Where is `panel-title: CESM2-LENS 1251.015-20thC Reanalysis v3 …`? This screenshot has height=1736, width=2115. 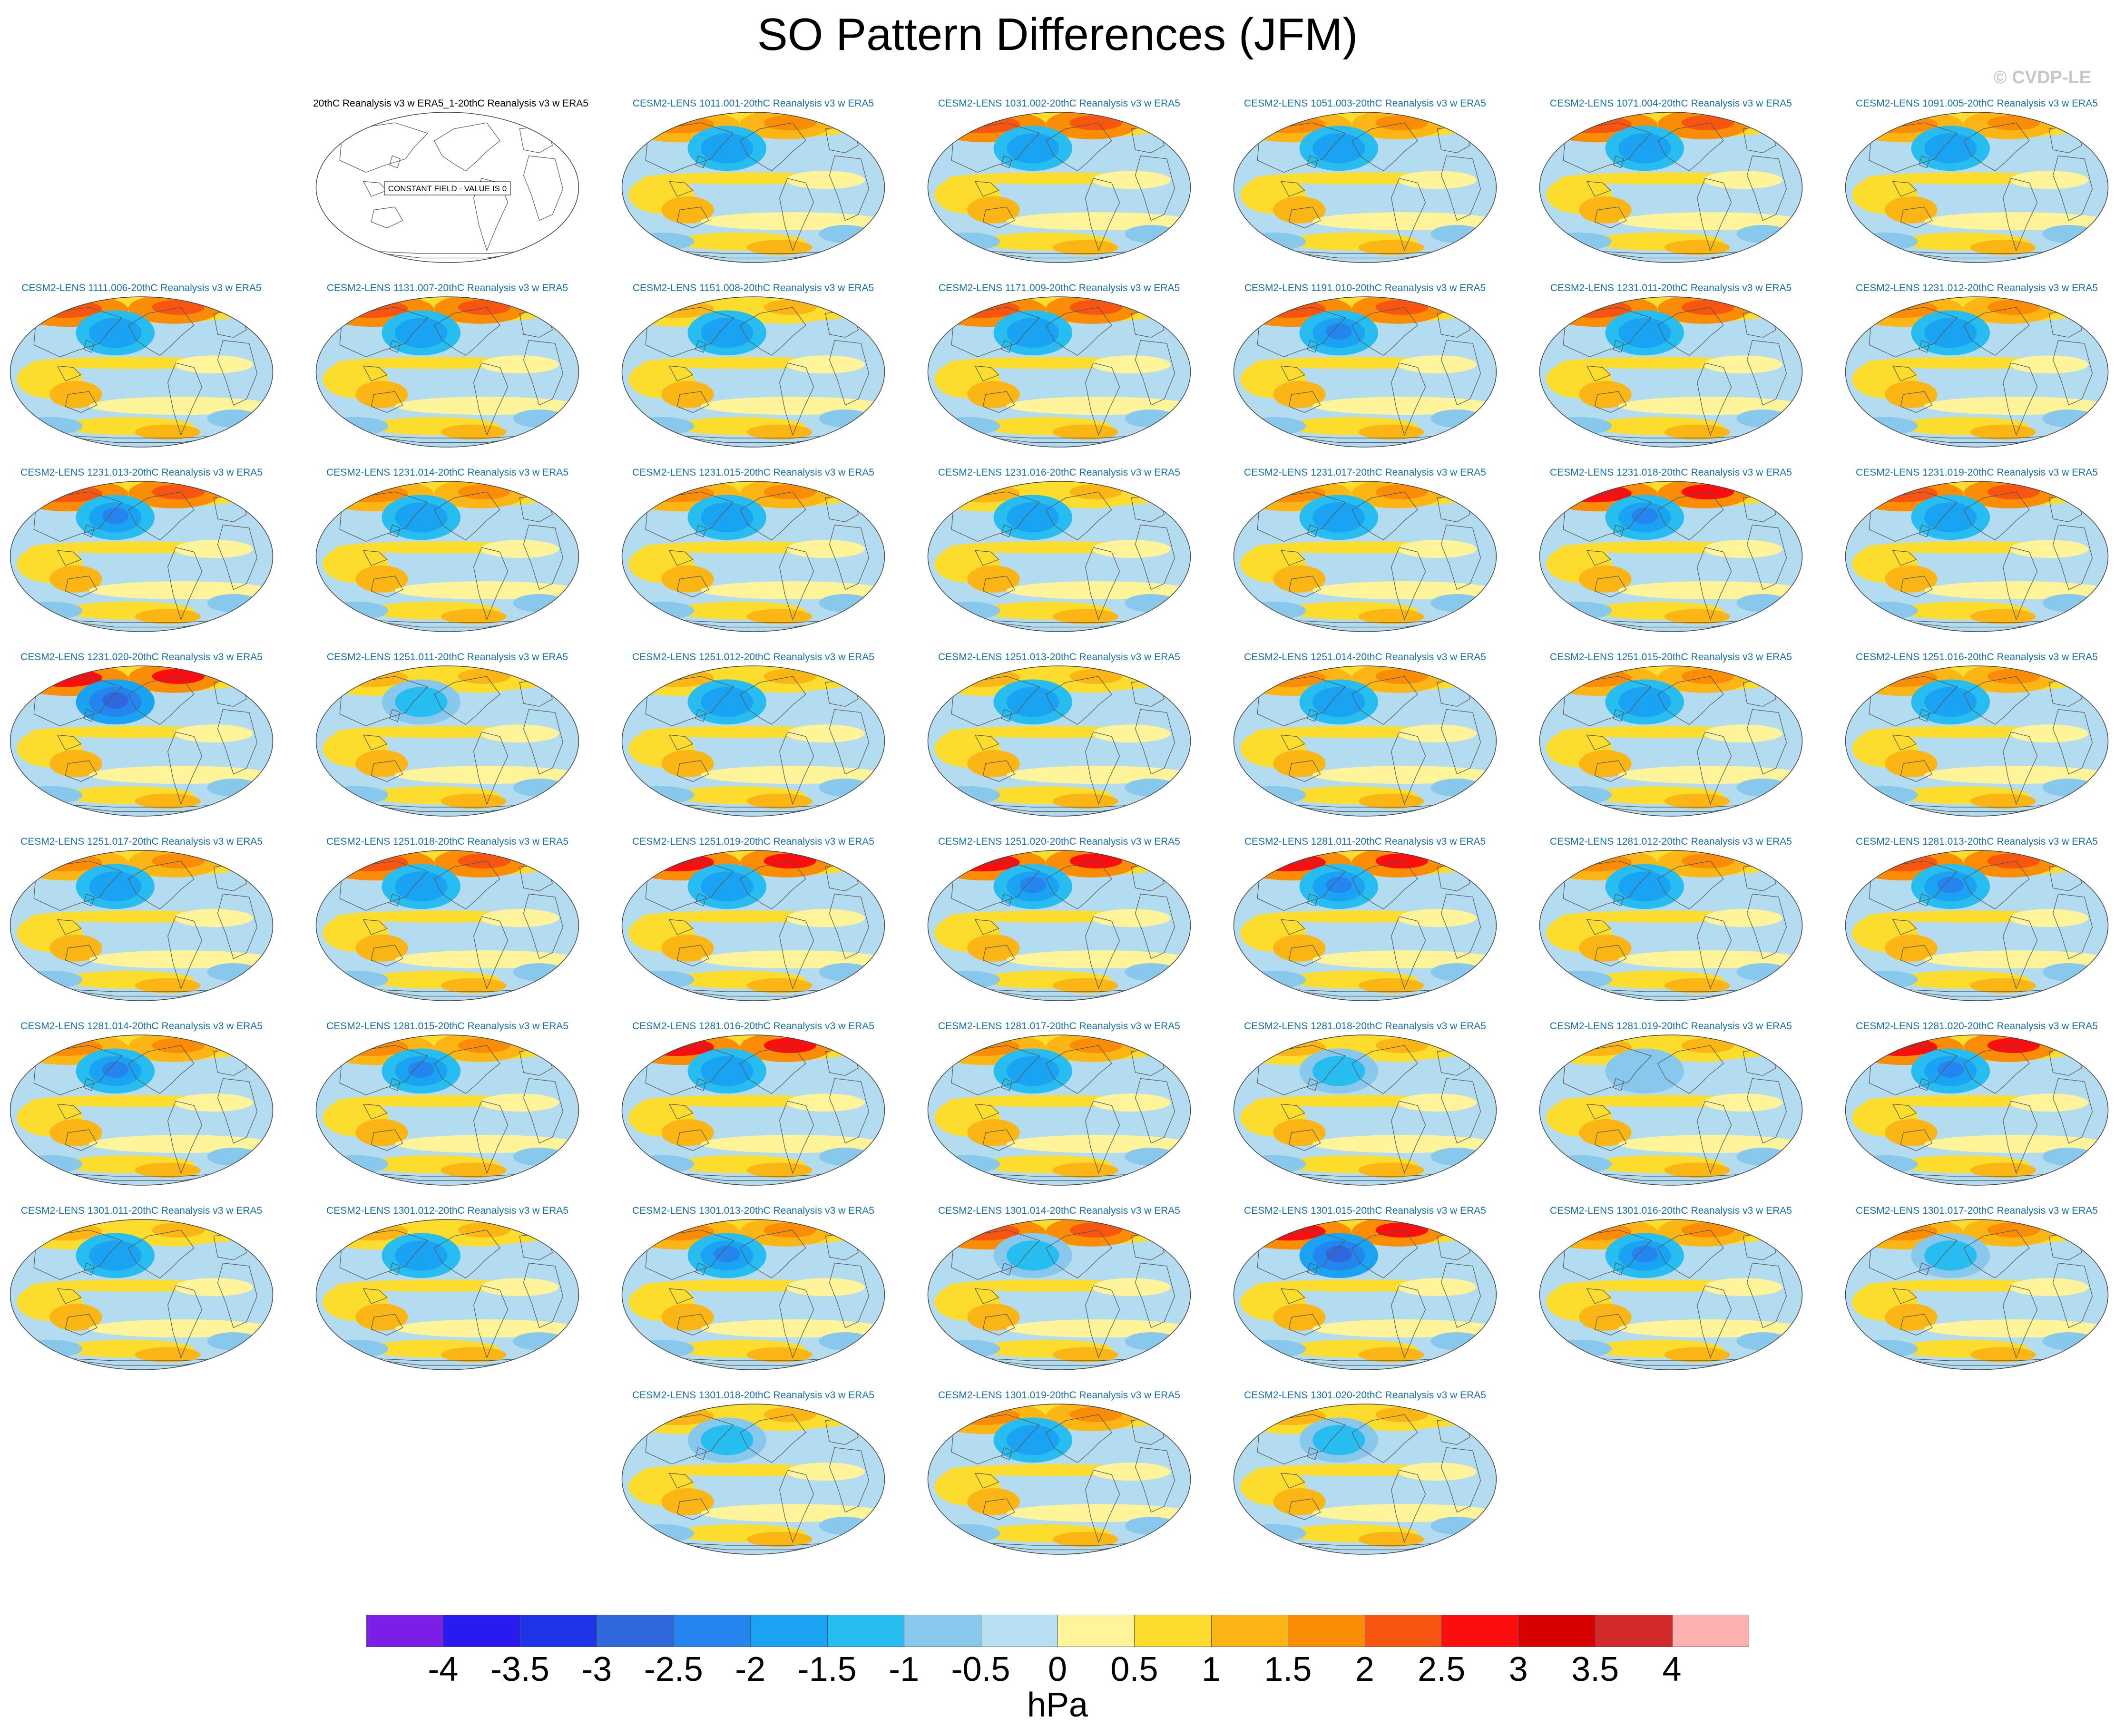
panel-title: CESM2-LENS 1251.015-20thC Reanalysis v3 … is located at coordinates (1671, 657).